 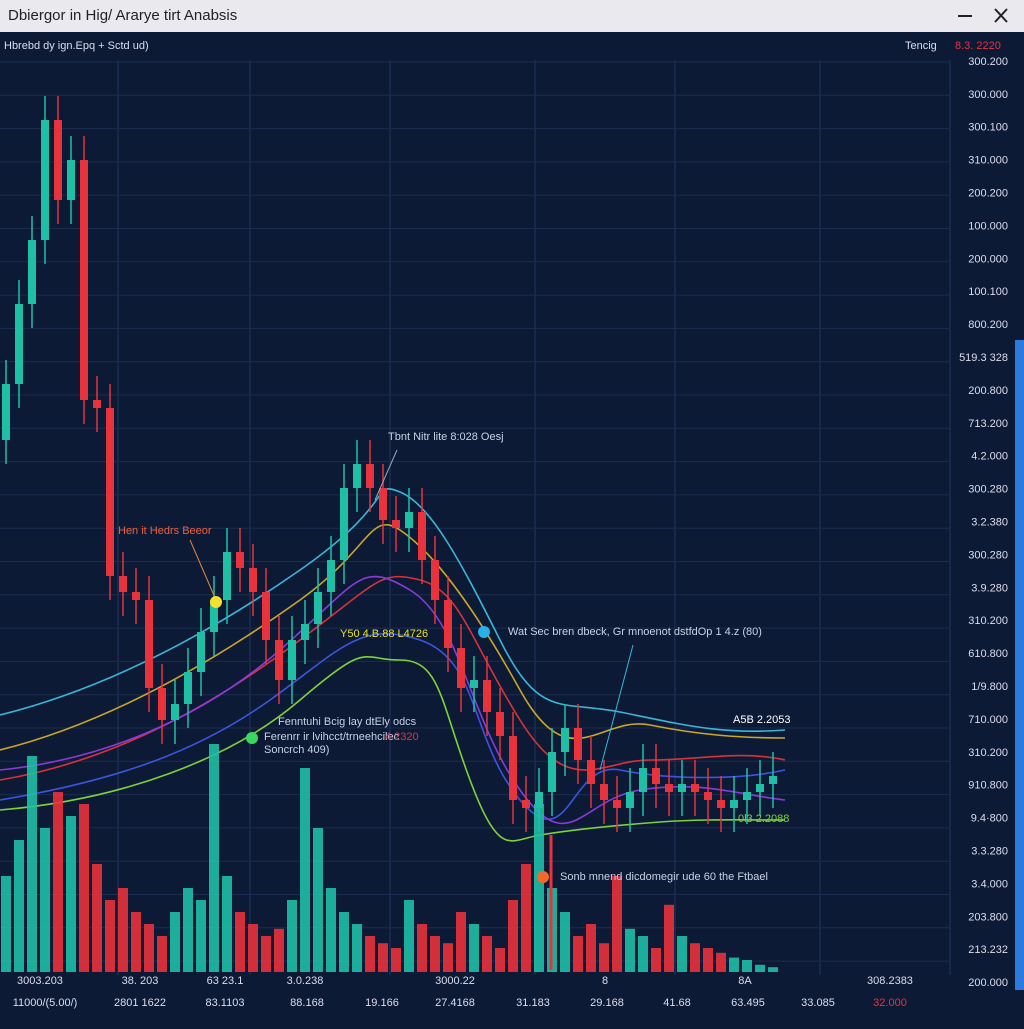 What do you see at coordinates (988, 950) in the screenshot?
I see `price-label: 213.232` at bounding box center [988, 950].